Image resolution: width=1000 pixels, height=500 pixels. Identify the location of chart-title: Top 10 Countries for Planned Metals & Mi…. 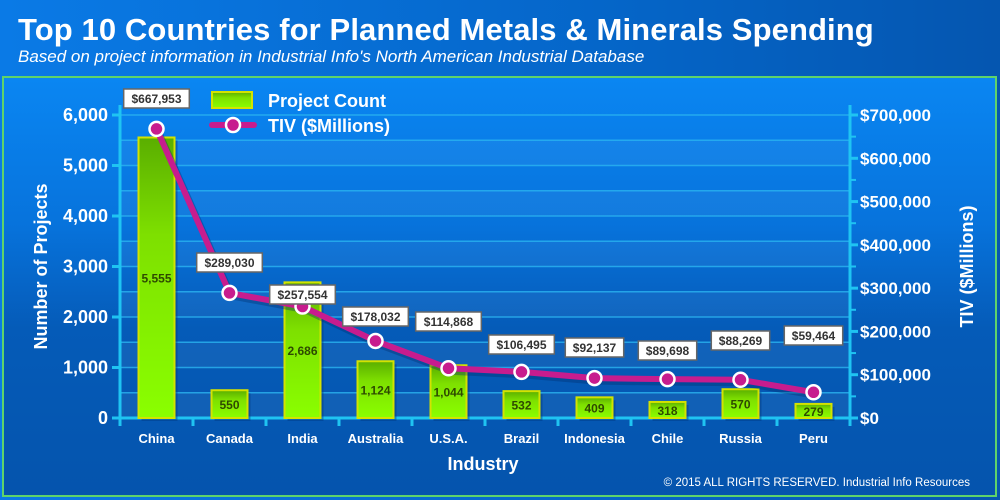
(446, 29).